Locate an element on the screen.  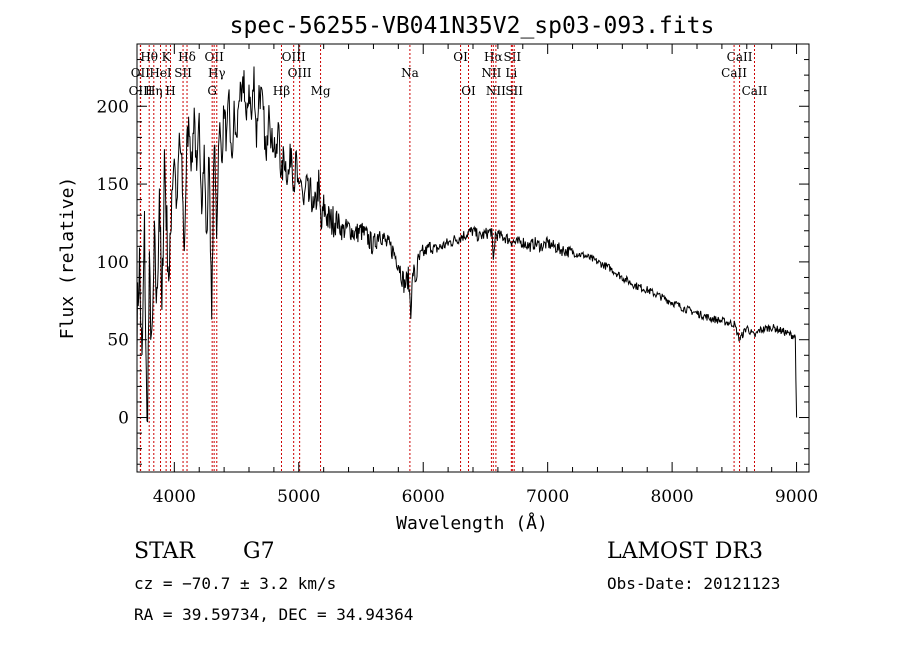
line-marker-label-9: OII is located at coordinates (214, 57).